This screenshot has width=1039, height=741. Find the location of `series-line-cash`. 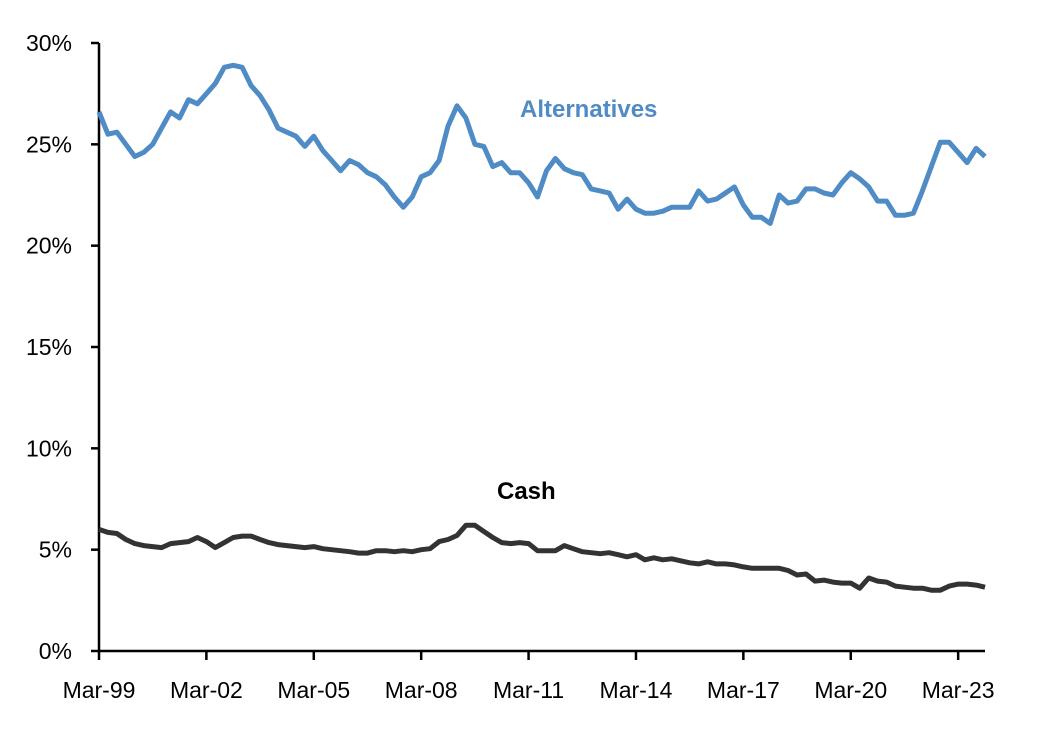

series-line-cash is located at coordinates (542, 557).